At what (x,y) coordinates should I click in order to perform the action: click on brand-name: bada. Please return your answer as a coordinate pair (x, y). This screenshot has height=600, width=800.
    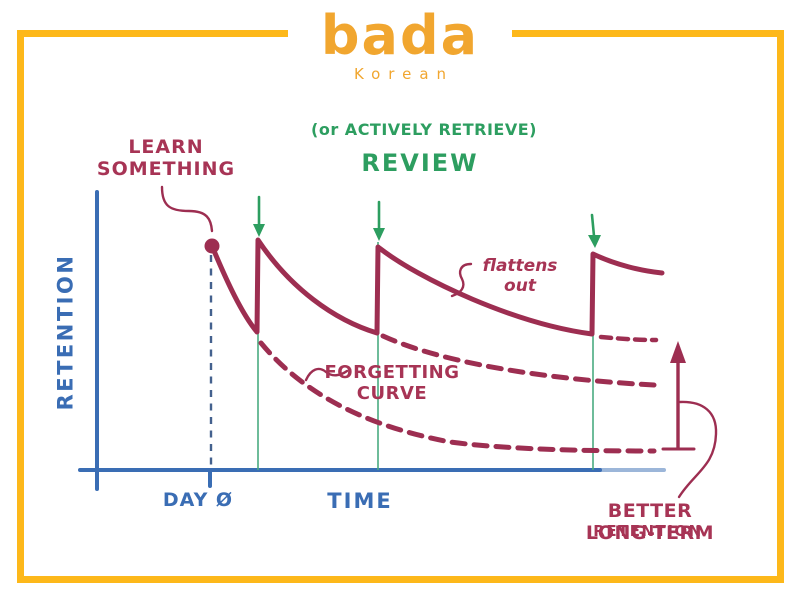
    Looking at the image, I should click on (400, 35).